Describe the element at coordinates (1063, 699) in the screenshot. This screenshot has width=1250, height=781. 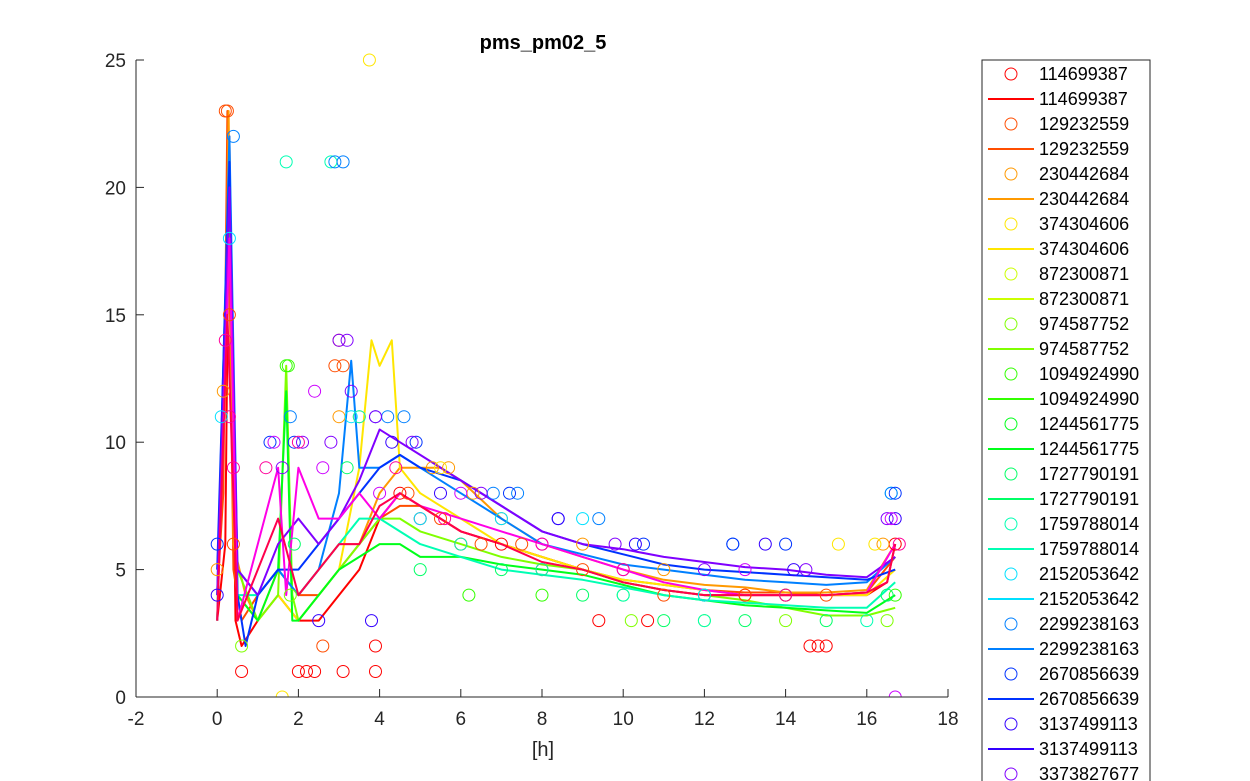
I see `legend-entry-25: 2670856639` at that location.